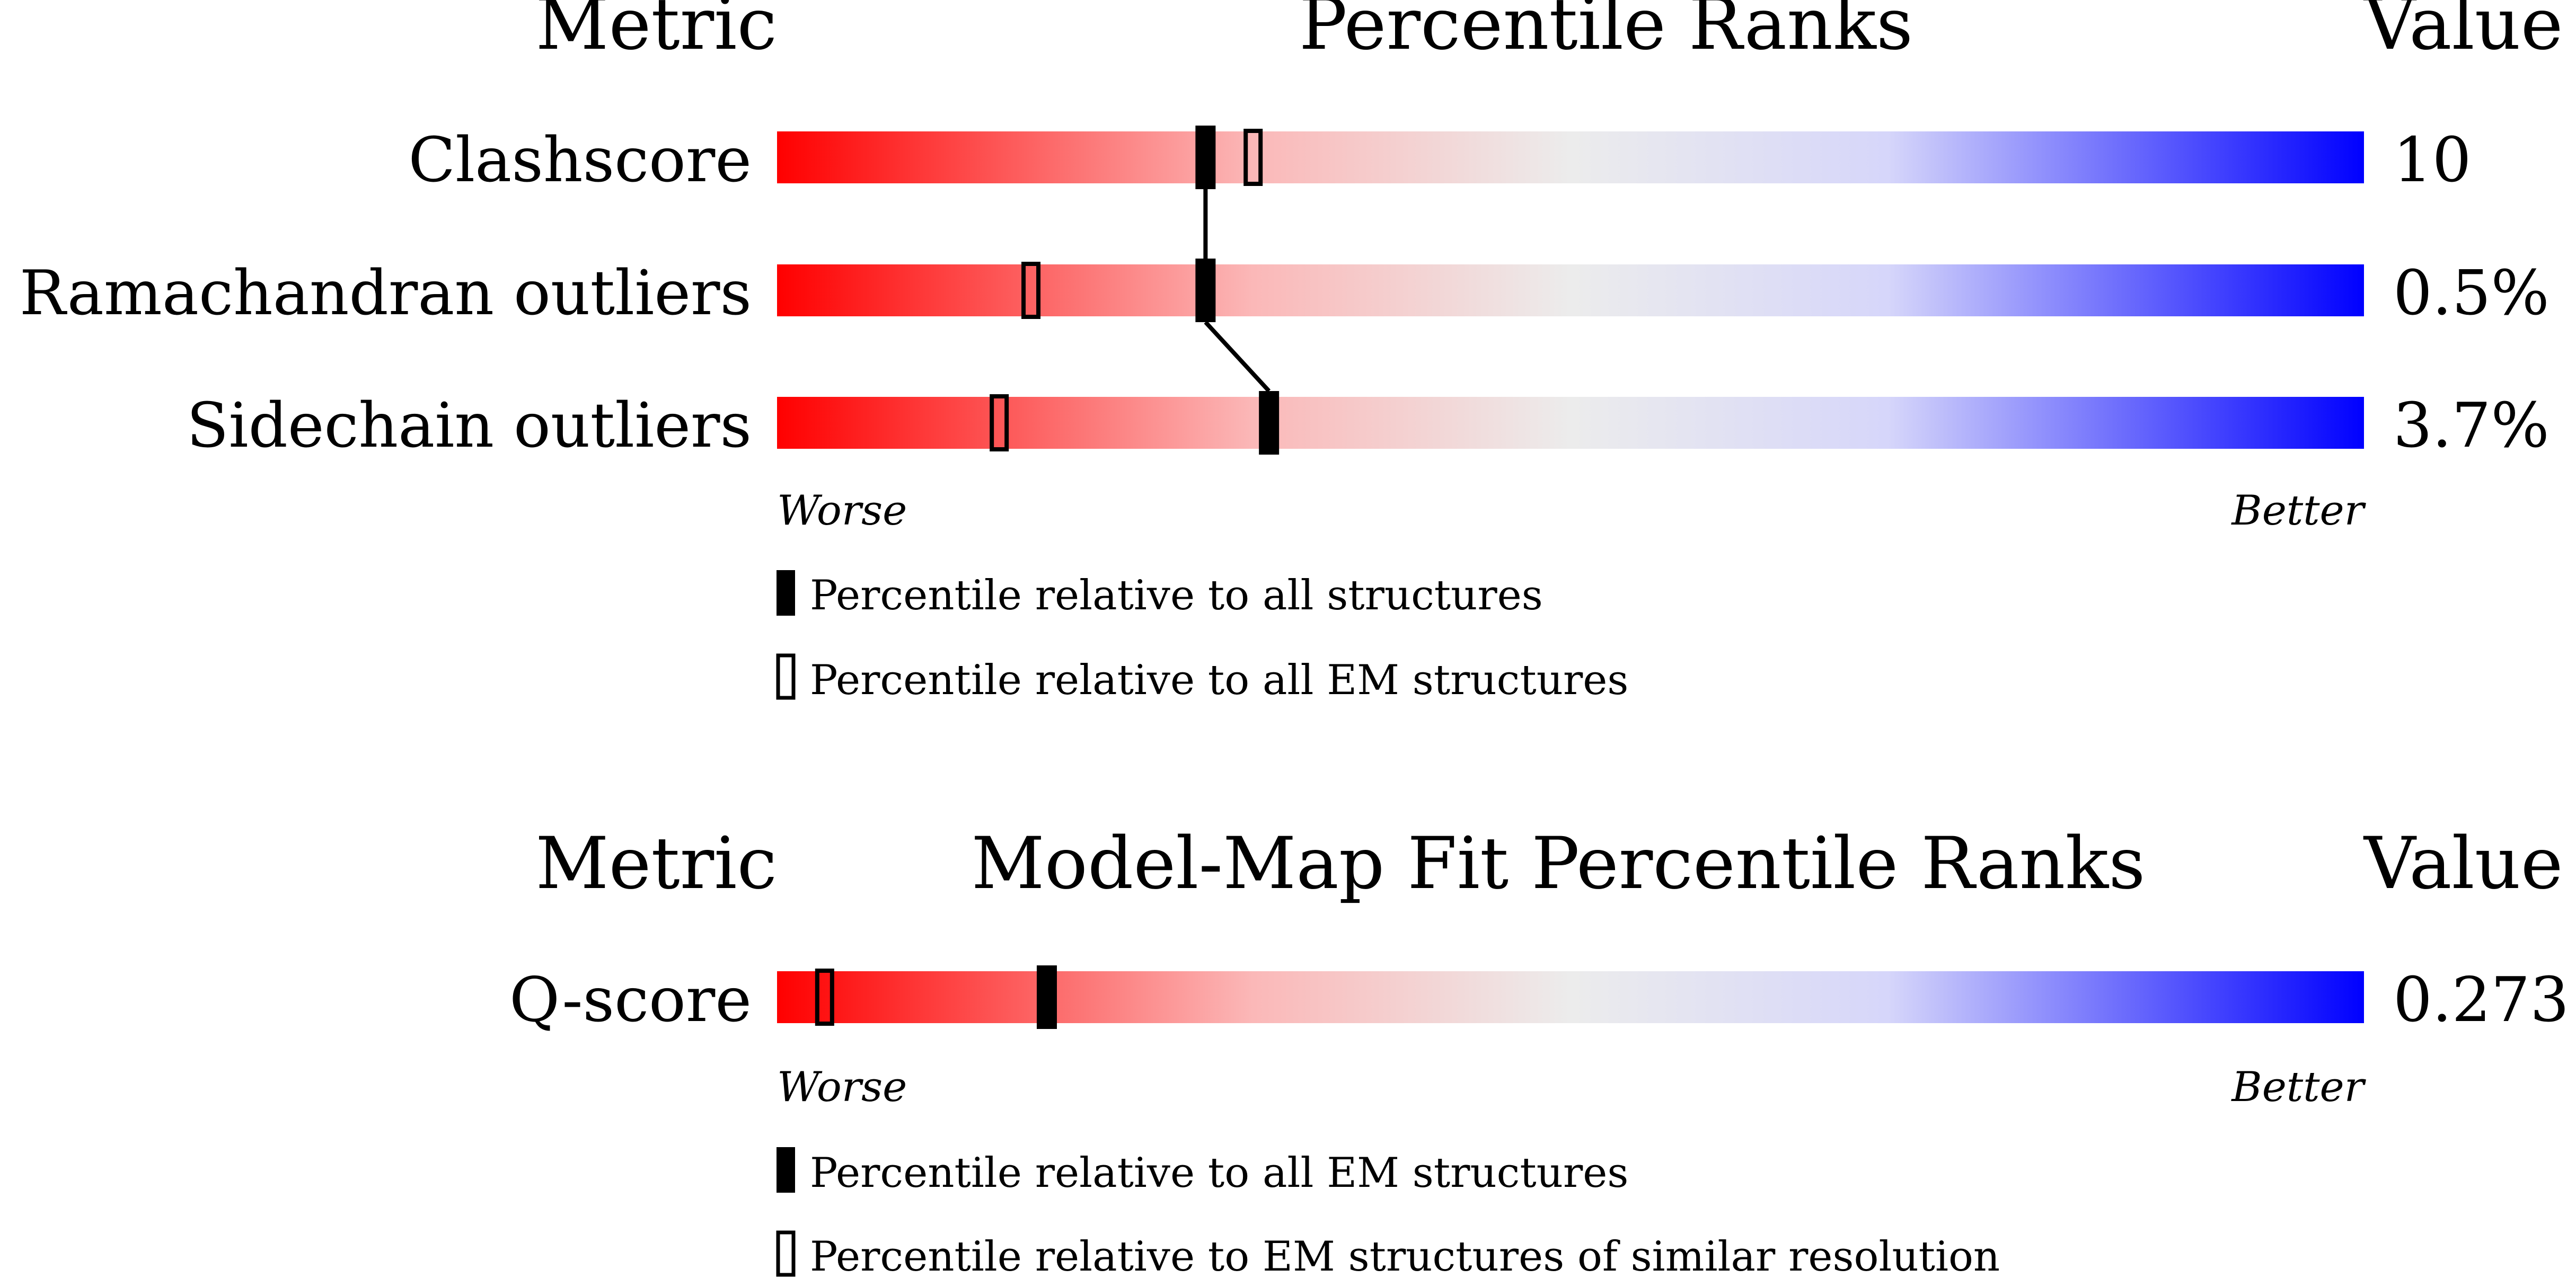 The width and height of the screenshot is (2576, 1278). Describe the element at coordinates (2432, 160) in the screenshot. I see `metric-value: 10` at that location.